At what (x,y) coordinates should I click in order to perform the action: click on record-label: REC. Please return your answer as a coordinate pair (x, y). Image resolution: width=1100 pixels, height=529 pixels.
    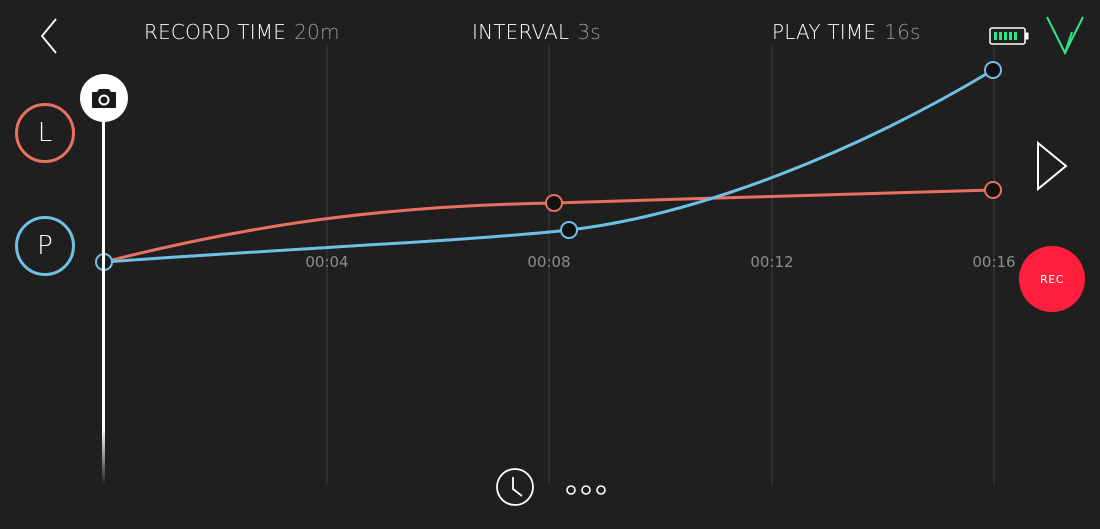
    Looking at the image, I should click on (1052, 279).